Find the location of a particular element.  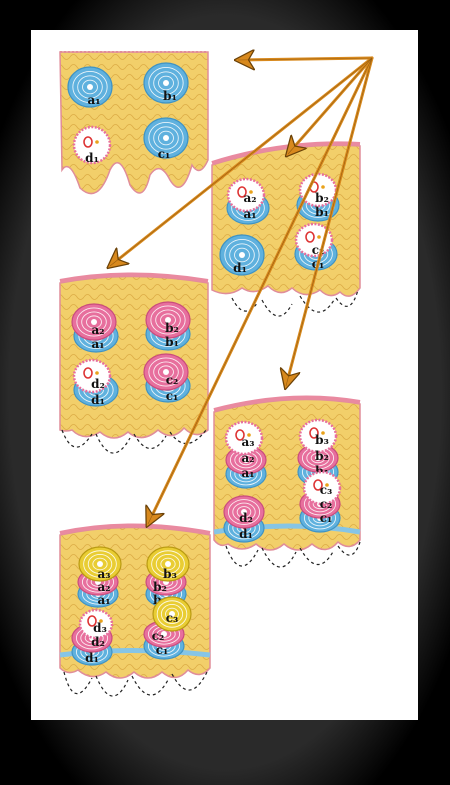

tissue-block is located at coordinates (134, 357).